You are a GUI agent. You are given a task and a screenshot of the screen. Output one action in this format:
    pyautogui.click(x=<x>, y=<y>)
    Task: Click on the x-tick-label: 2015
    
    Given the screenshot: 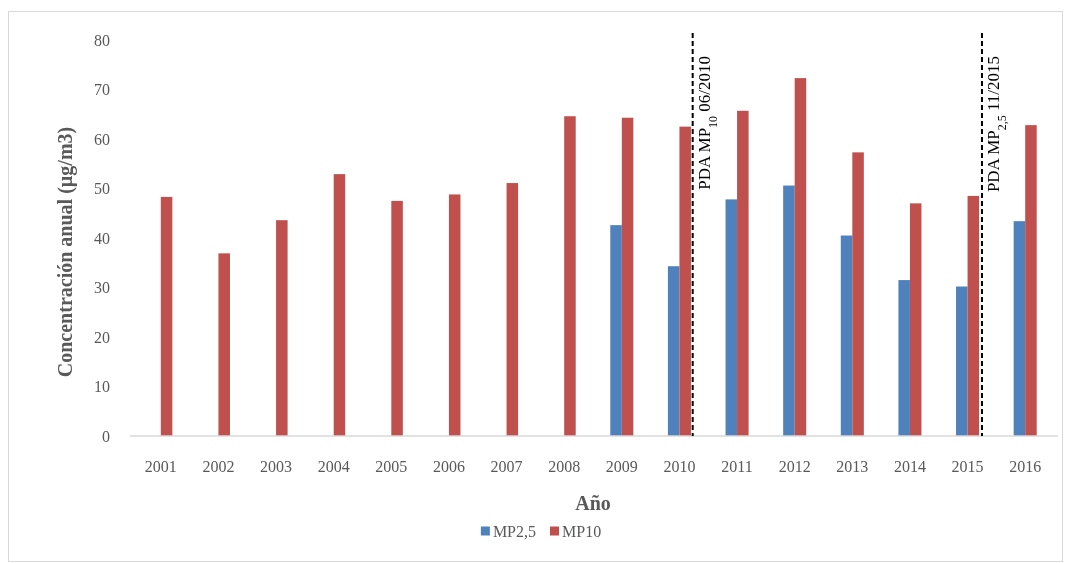 What is the action you would take?
    pyautogui.click(x=967, y=466)
    